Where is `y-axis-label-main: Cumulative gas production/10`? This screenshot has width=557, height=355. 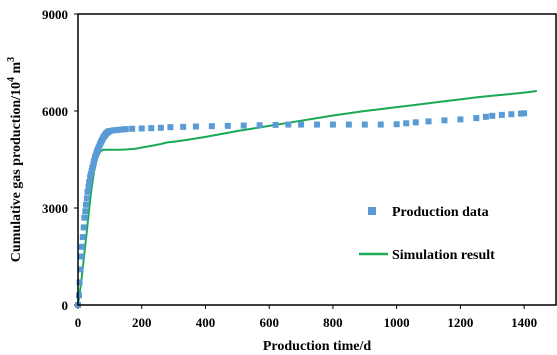
y-axis-label-main: Cumulative gas production/10 is located at coordinates (16, 172).